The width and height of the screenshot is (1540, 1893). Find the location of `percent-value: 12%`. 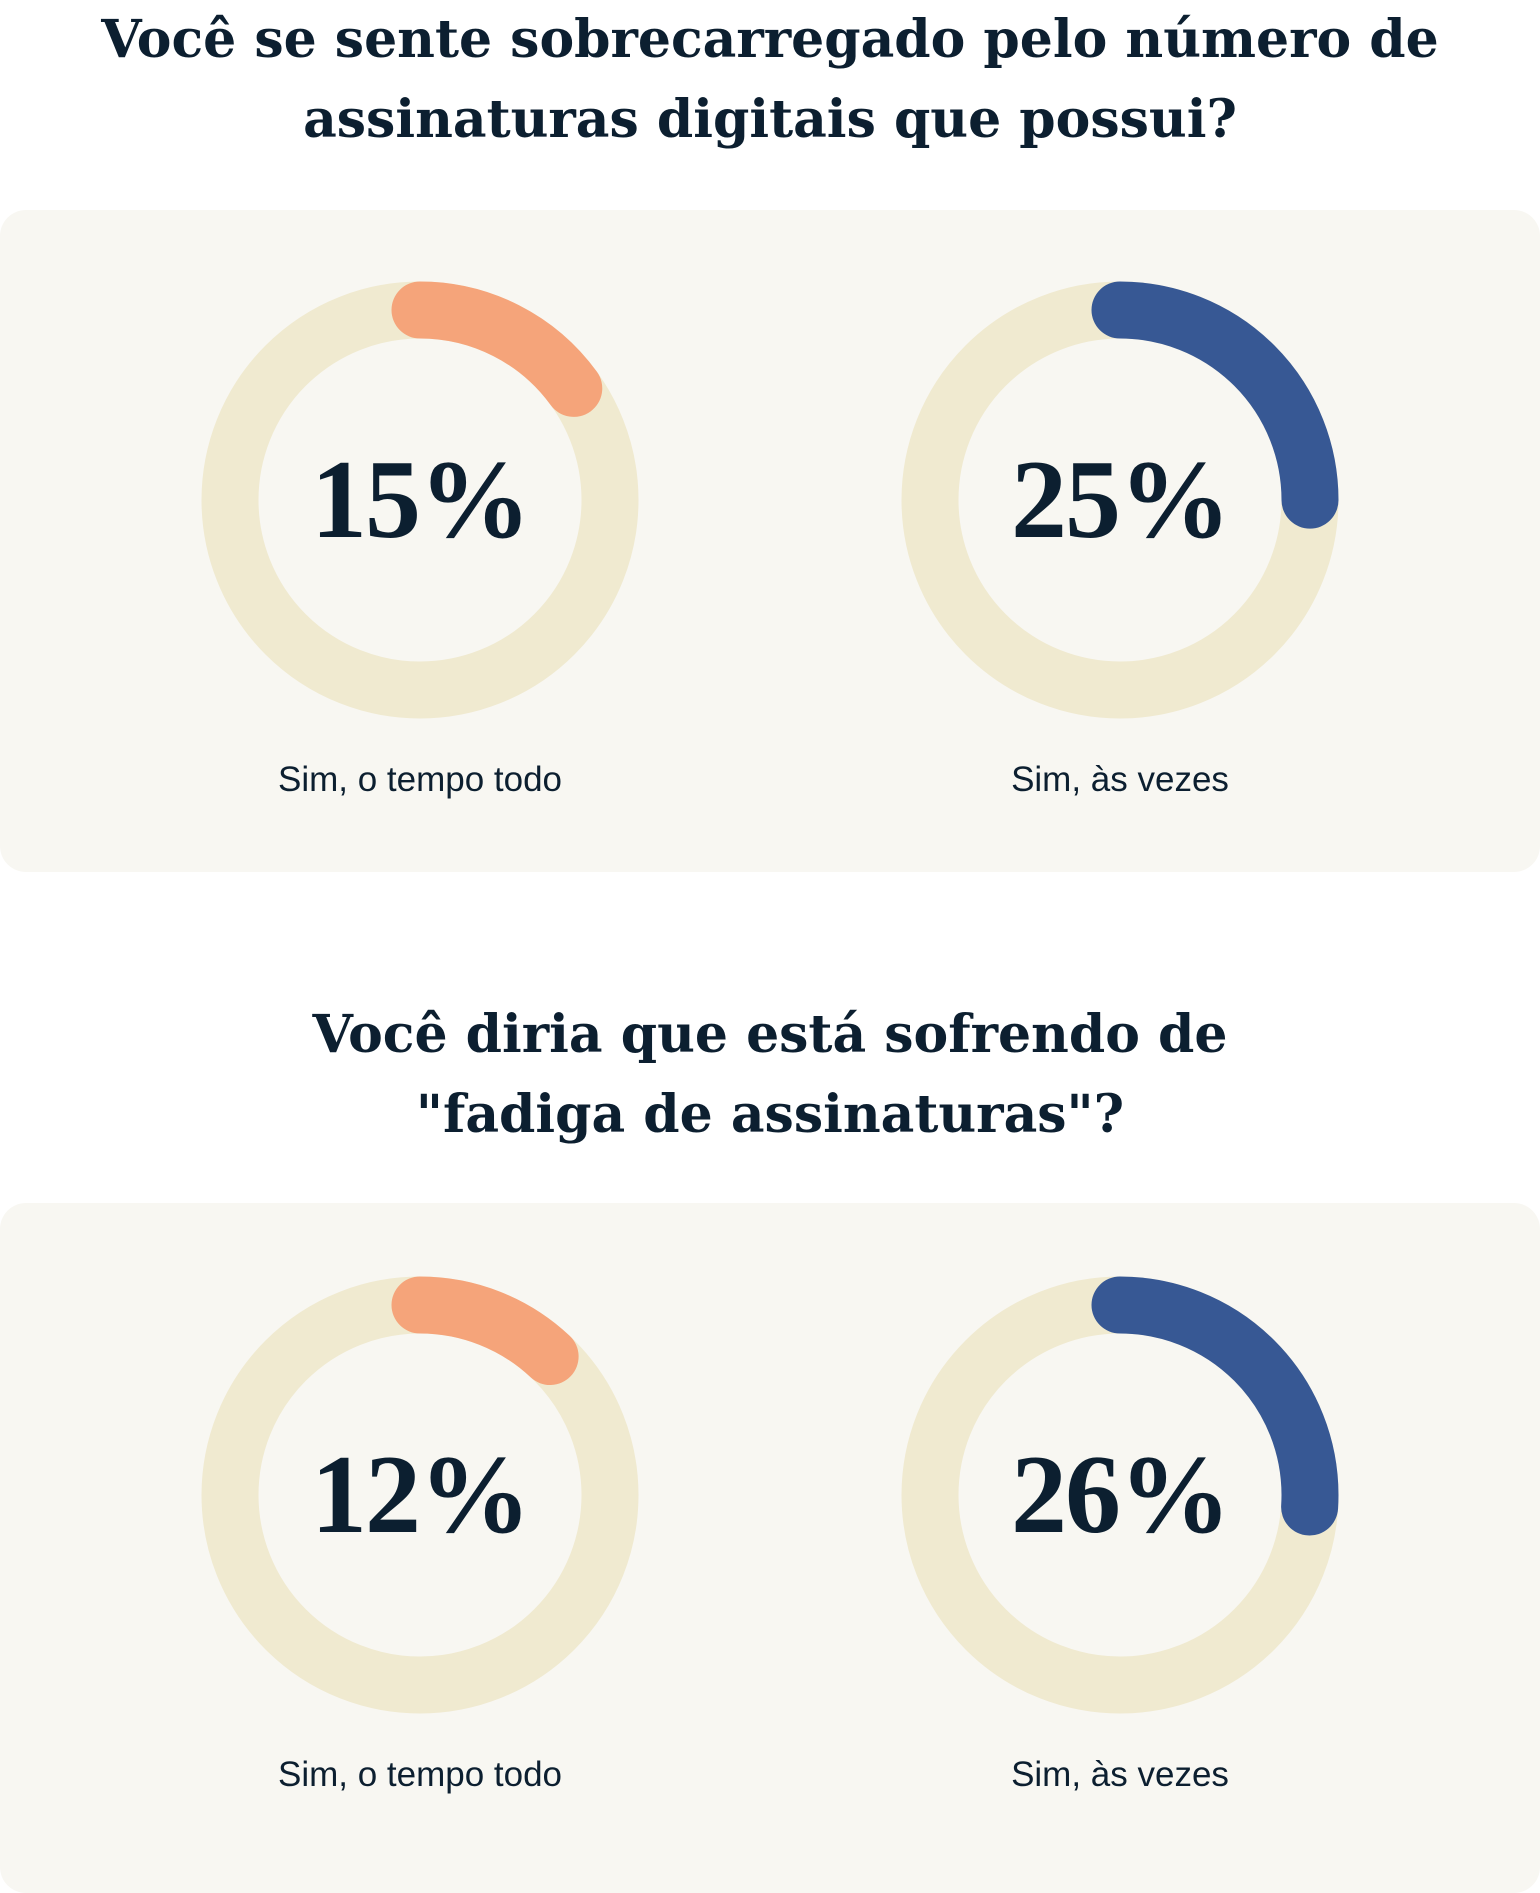

percent-value: 12% is located at coordinates (421, 1494).